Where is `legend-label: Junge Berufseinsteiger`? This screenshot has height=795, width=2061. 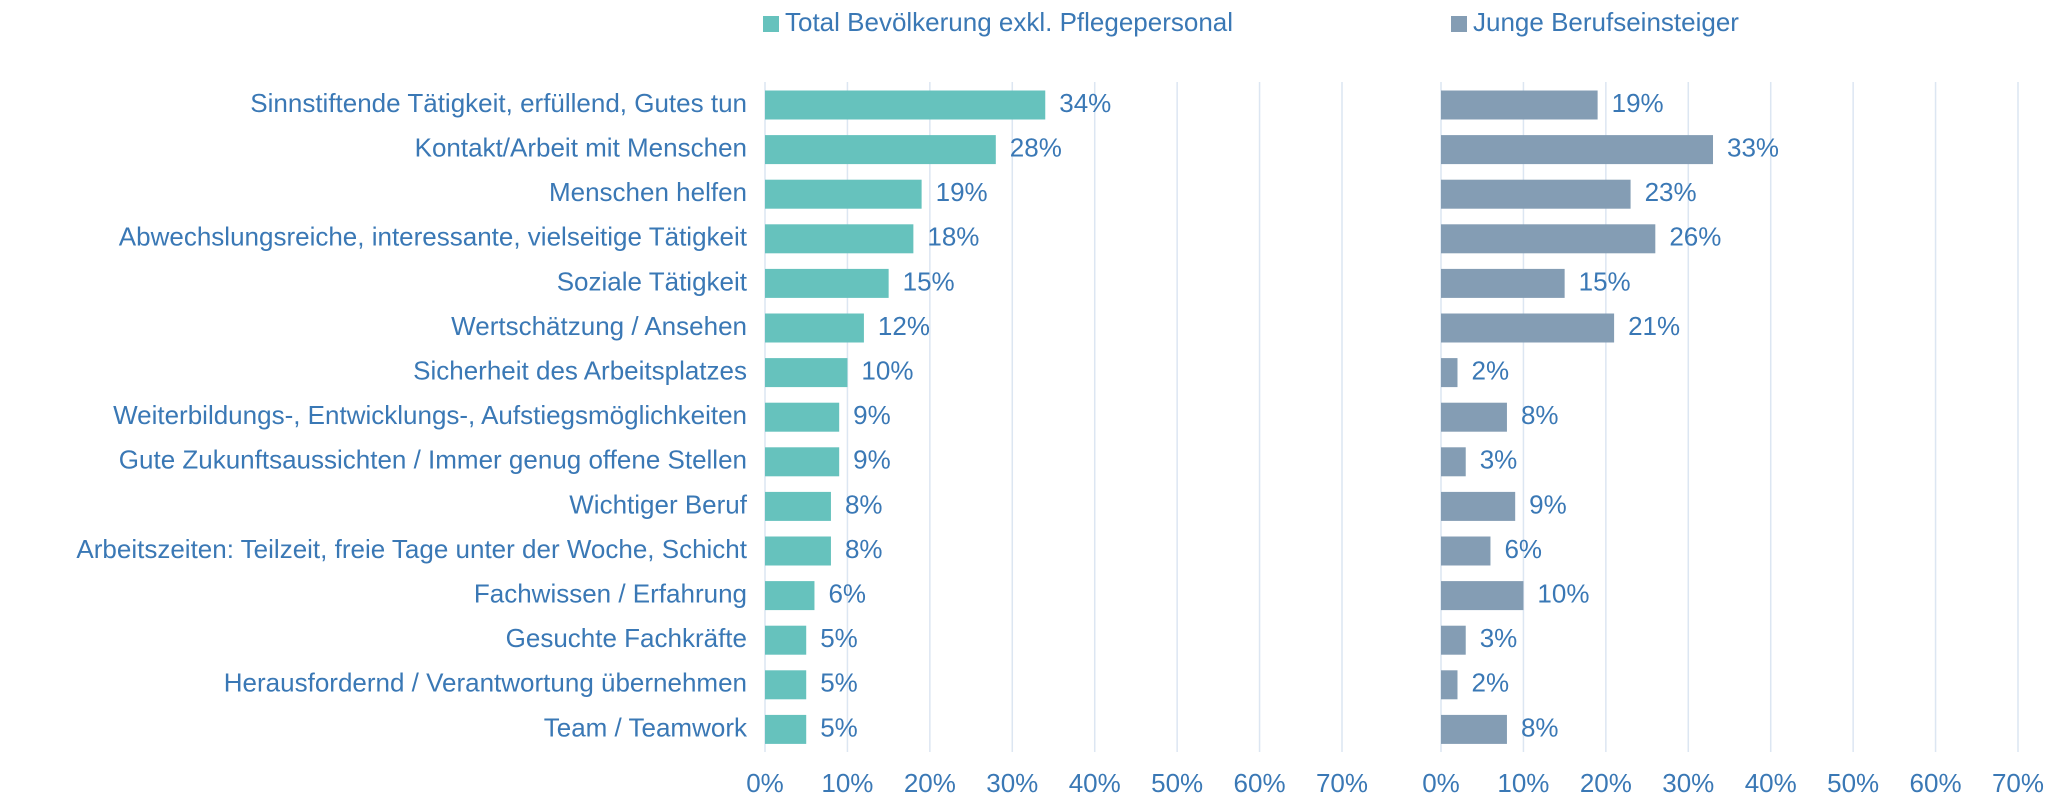 legend-label: Junge Berufseinsteiger is located at coordinates (1606, 22).